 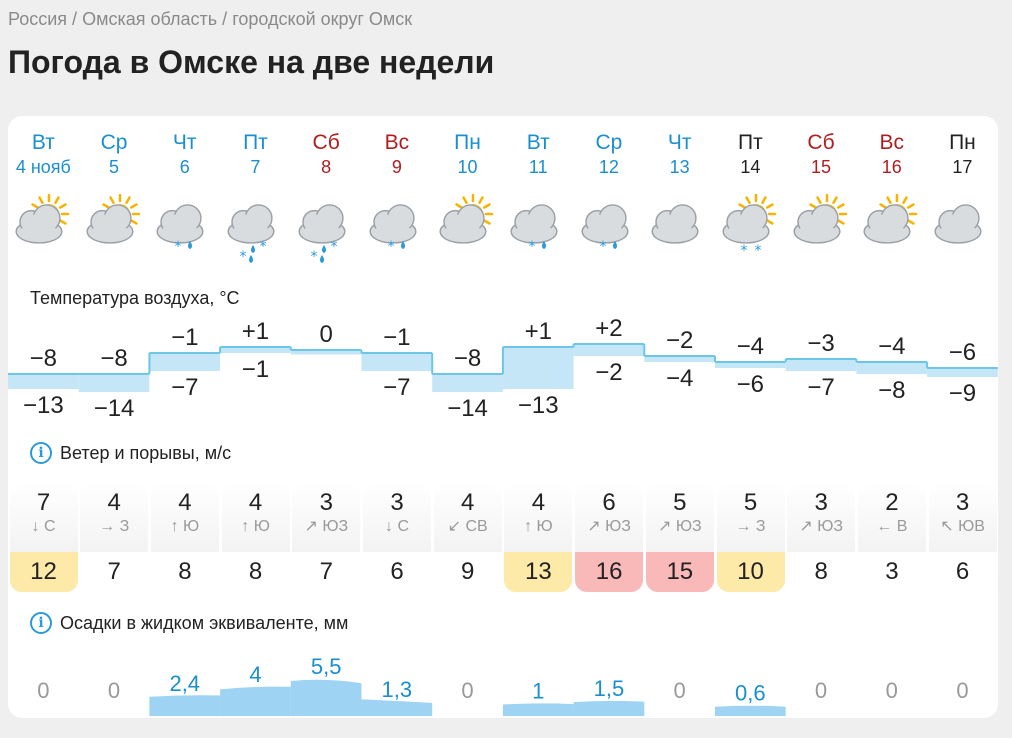 What do you see at coordinates (150, 19) in the screenshot?
I see `breadcrumb-region: Омская область` at bounding box center [150, 19].